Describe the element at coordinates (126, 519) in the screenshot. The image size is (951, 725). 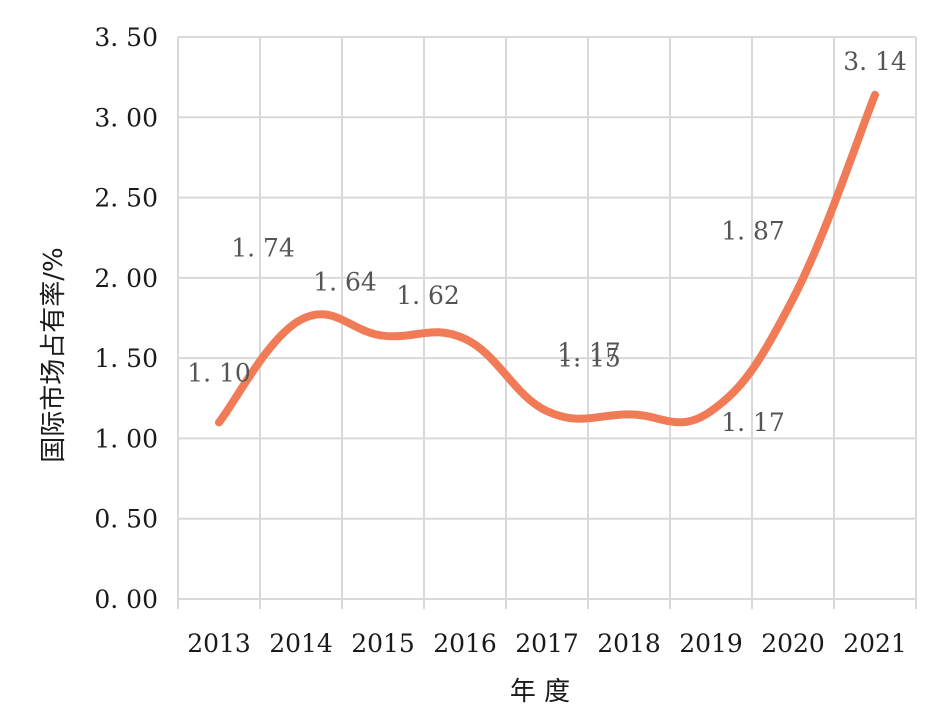
I see `y-tick-label: 0. 50` at that location.